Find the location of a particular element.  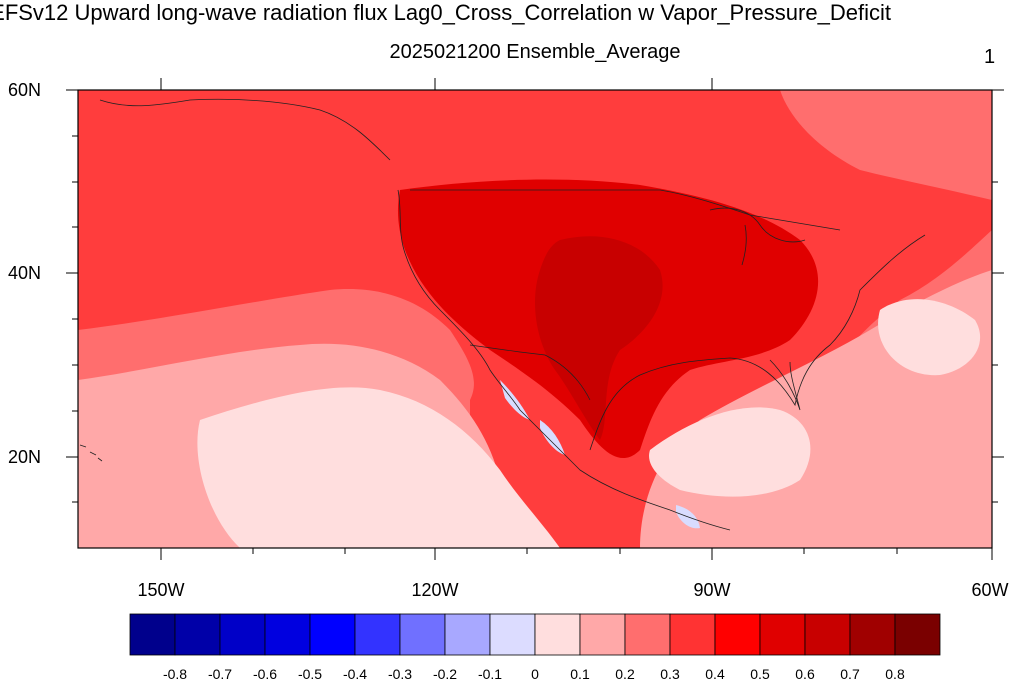

field-negative-gulf is located at coordinates (552, 437).